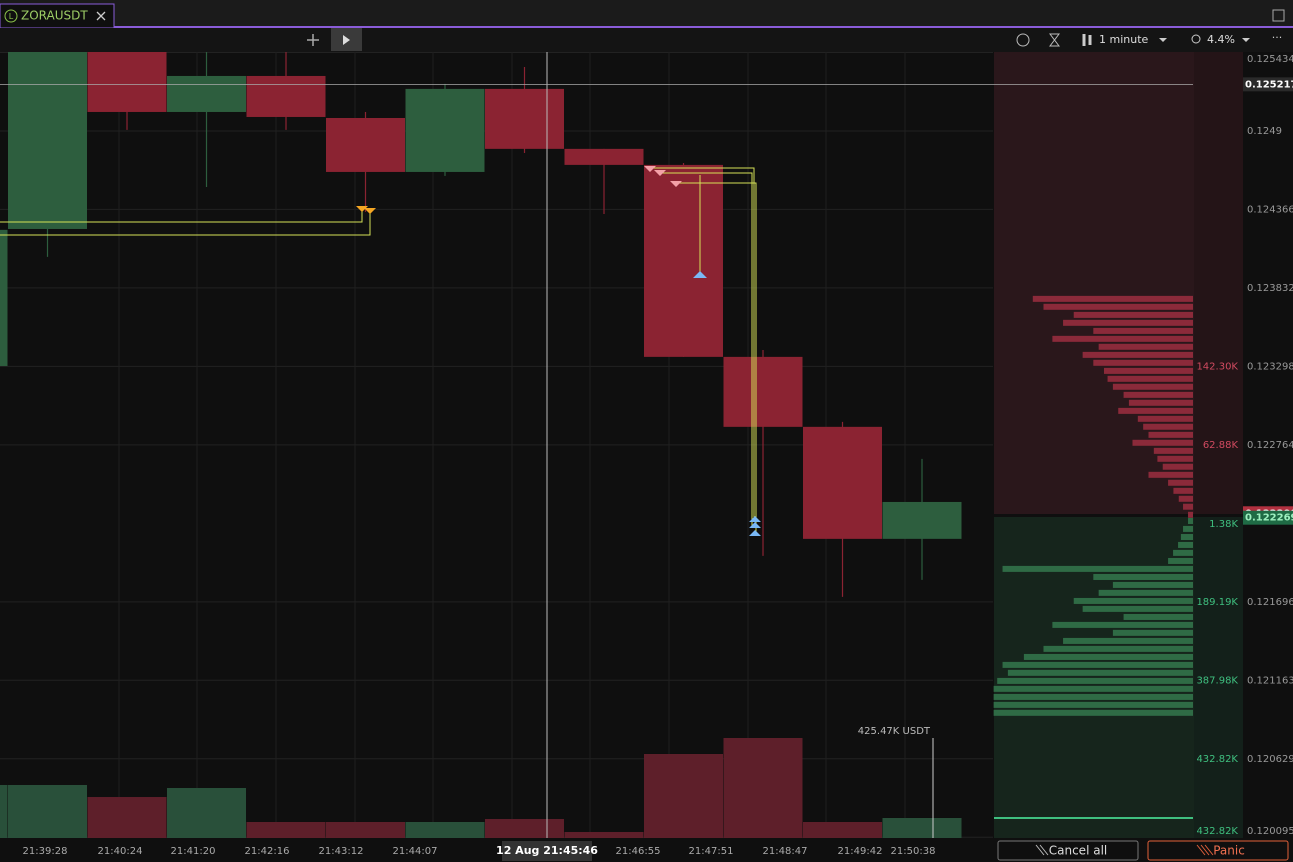  I want to click on x-tick-label: 21:48:47, so click(785, 851).